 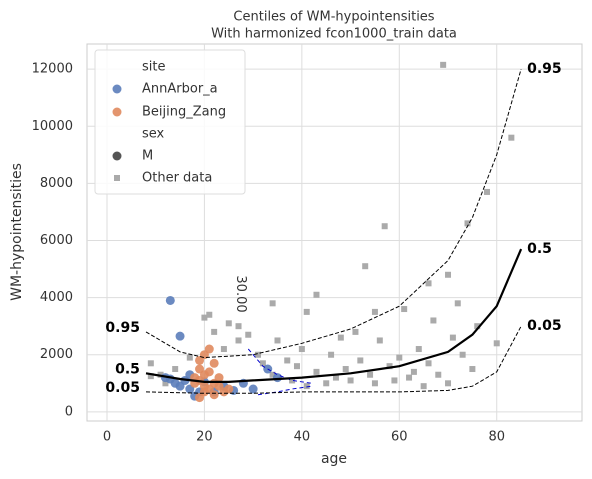 I want to click on legend-label: Beijing_Zang, so click(x=184, y=112).